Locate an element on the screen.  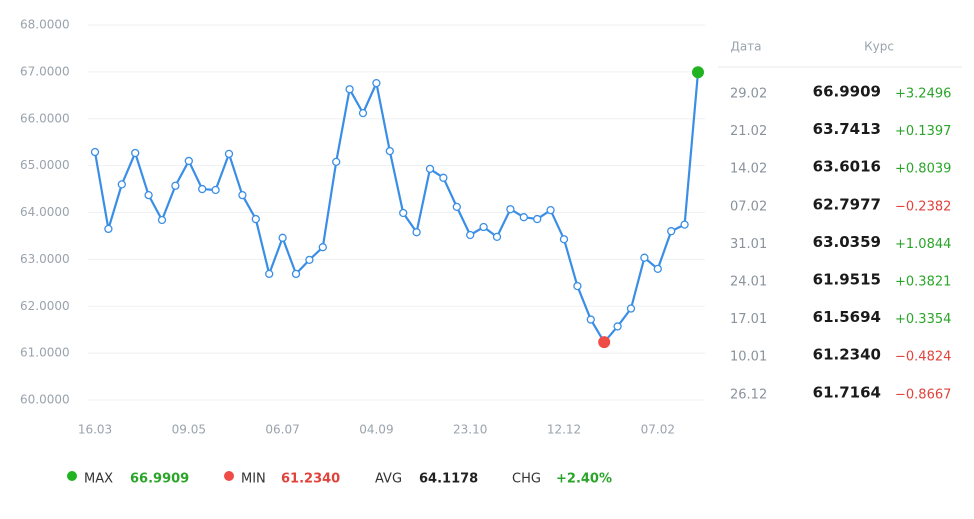
stat-value: 64.1178 is located at coordinates (448, 479).